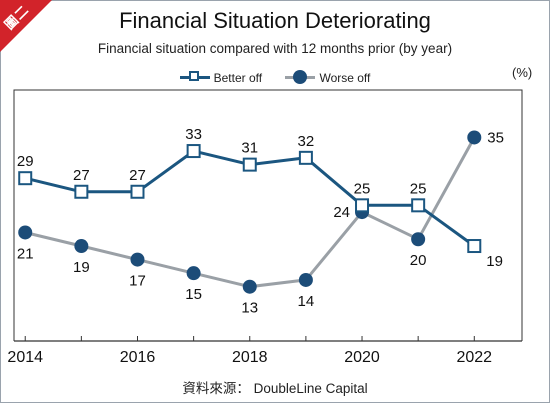 The image size is (550, 403). Describe the element at coordinates (250, 357) in the screenshot. I see `x-tick-label: 2018` at that location.